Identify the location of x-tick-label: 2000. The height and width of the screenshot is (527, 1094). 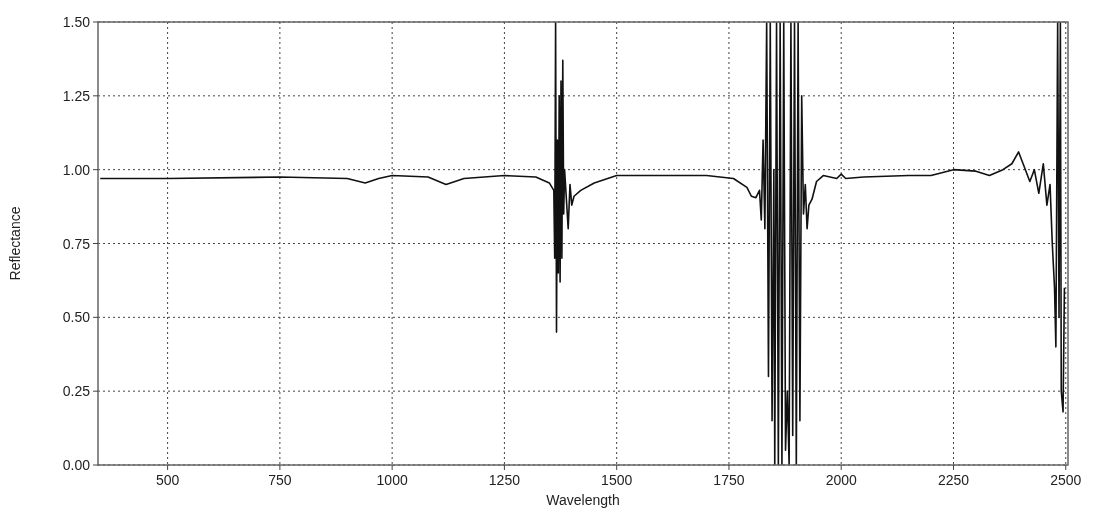
(841, 480).